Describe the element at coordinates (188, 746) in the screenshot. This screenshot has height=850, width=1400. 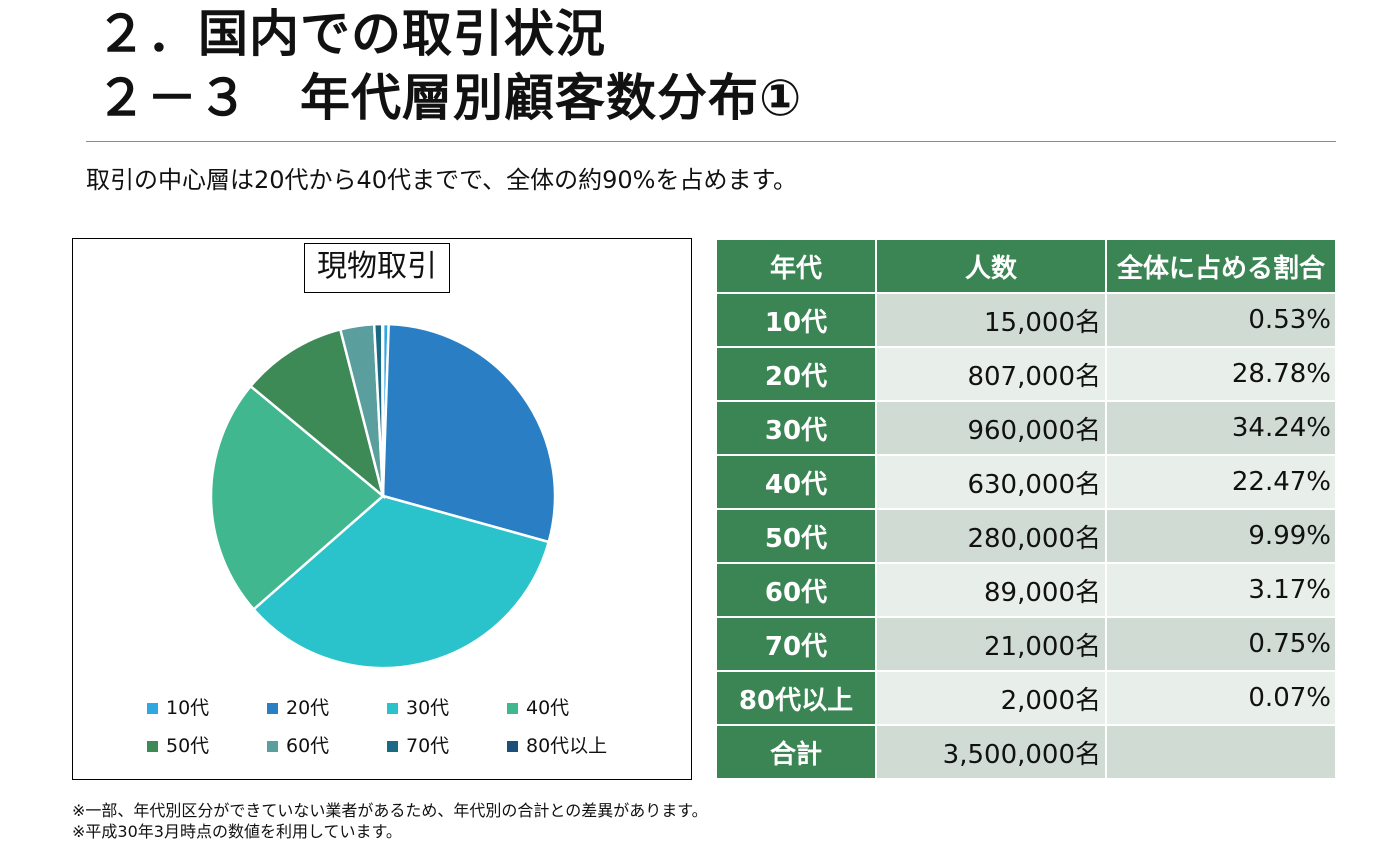
I see `legend-label: 50代` at that location.